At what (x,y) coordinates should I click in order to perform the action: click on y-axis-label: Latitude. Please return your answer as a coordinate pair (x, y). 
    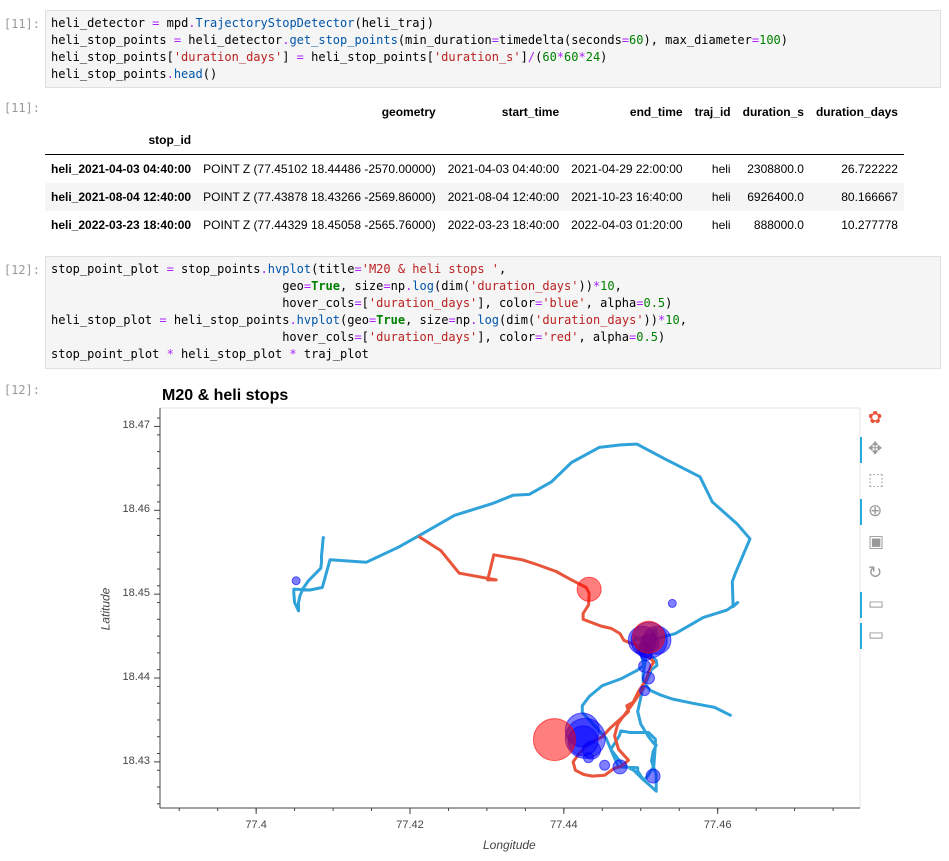
    Looking at the image, I should click on (105, 609).